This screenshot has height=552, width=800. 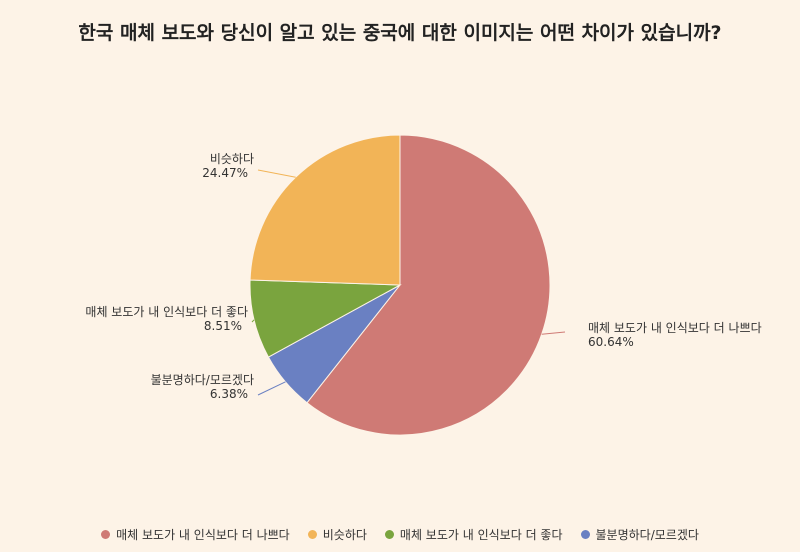 I want to click on legend-label: 매체 보도가 내 인식보다 더 좋다, so click(x=481, y=535).